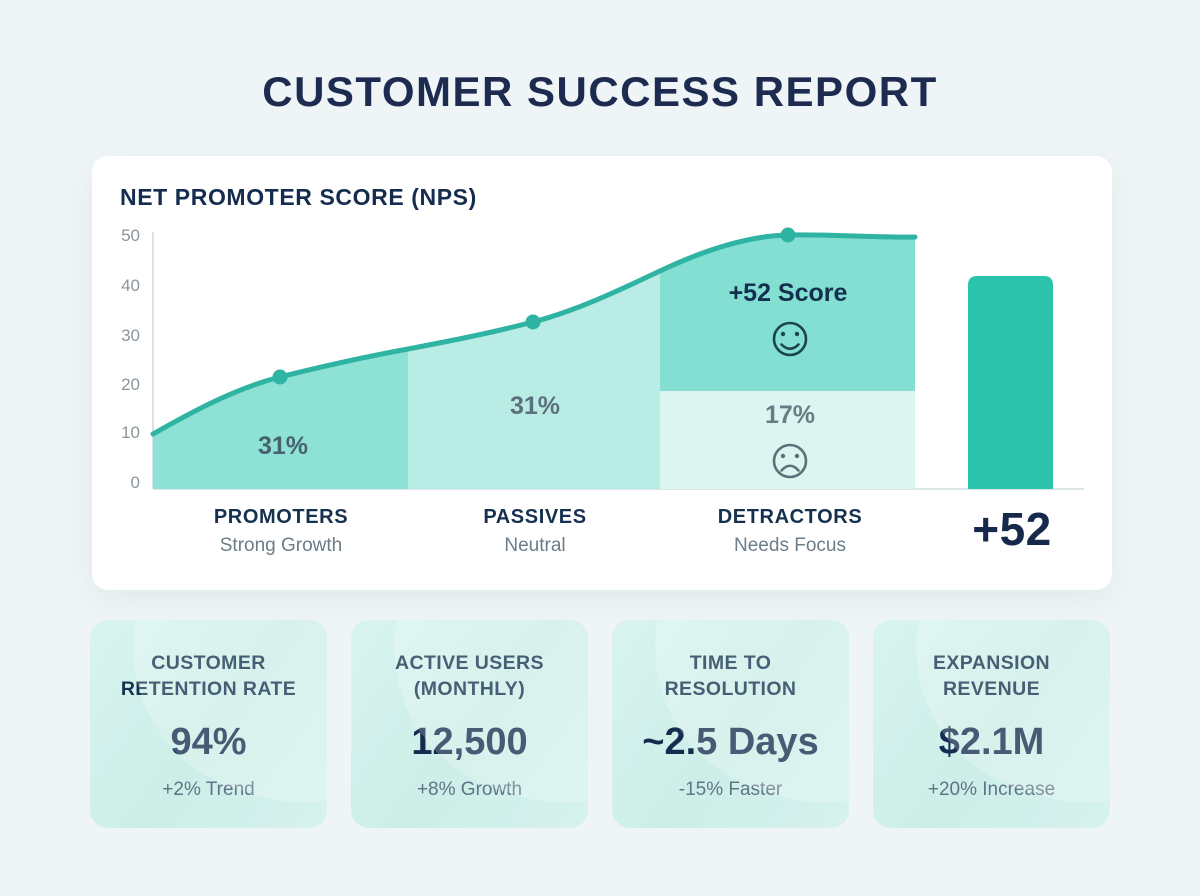 The width and height of the screenshot is (1200, 896). Describe the element at coordinates (790, 545) in the screenshot. I see `detractors-sublabel: Needs Focus` at that location.